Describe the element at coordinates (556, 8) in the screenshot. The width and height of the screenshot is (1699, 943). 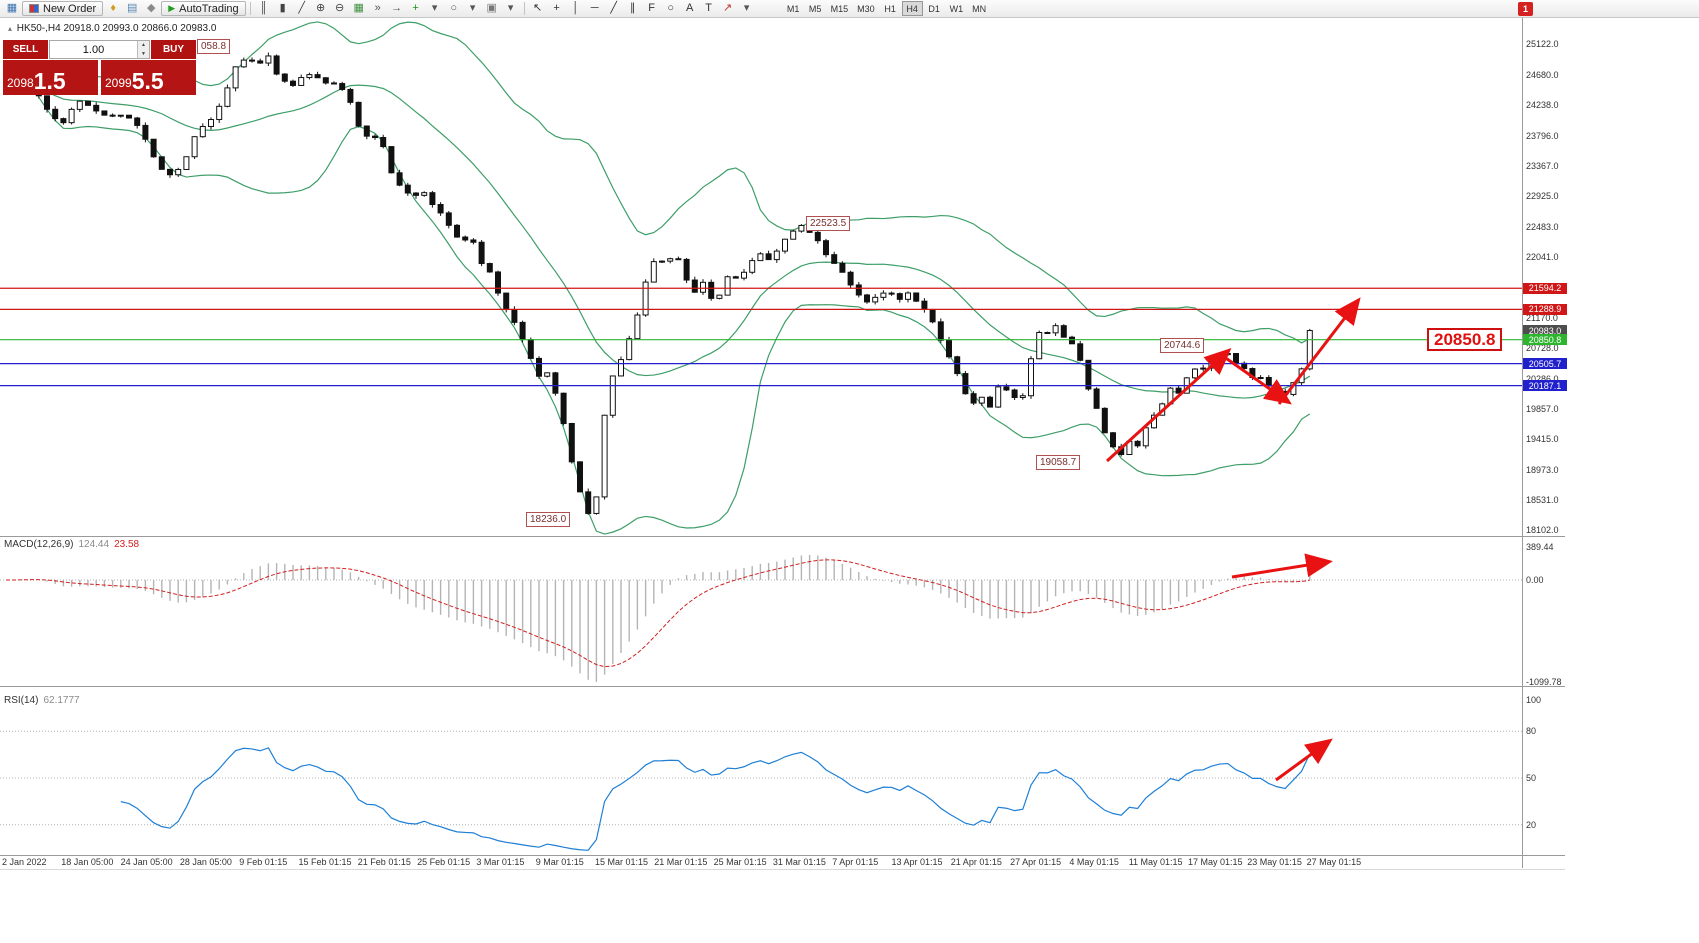
I see `crosshair-icon: +` at that location.